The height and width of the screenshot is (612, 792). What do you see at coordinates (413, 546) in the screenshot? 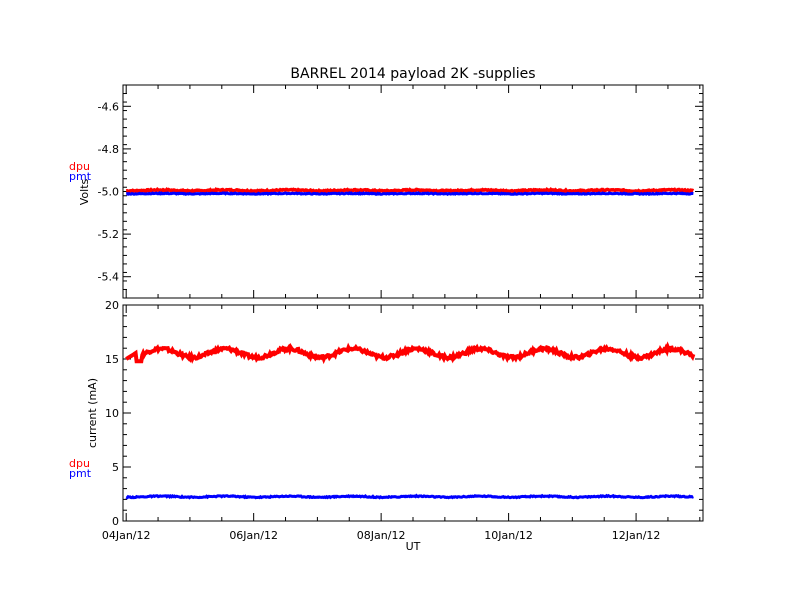
I see `current-xlabel: UT` at bounding box center [413, 546].